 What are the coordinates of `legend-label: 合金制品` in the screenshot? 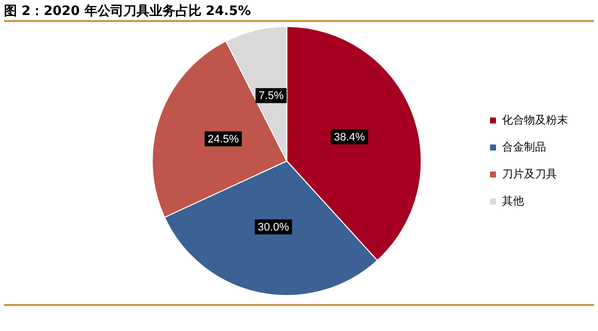 It's located at (524, 147).